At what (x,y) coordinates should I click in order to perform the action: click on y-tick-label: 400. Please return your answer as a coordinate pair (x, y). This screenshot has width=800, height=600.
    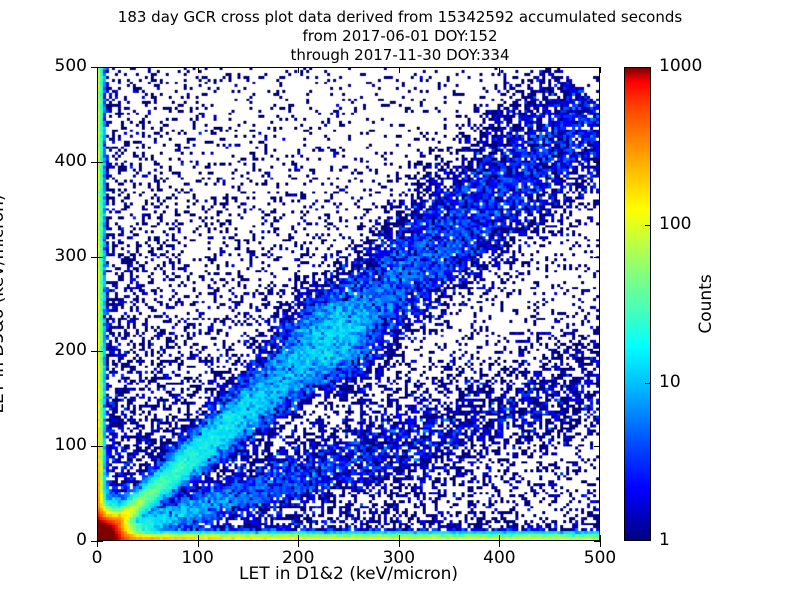
    Looking at the image, I should click on (70, 160).